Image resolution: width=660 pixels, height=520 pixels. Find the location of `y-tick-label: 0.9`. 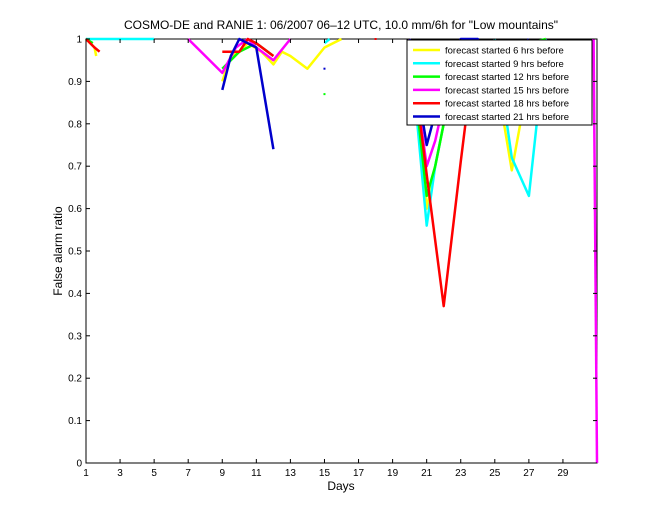

y-tick-label: 0.9 is located at coordinates (75, 82).